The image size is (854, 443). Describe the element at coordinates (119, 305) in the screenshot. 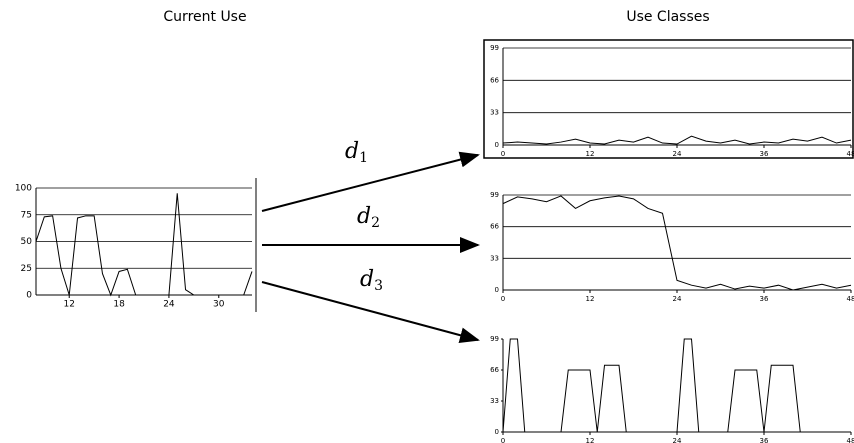

I see `x-tick-label: 18` at that location.